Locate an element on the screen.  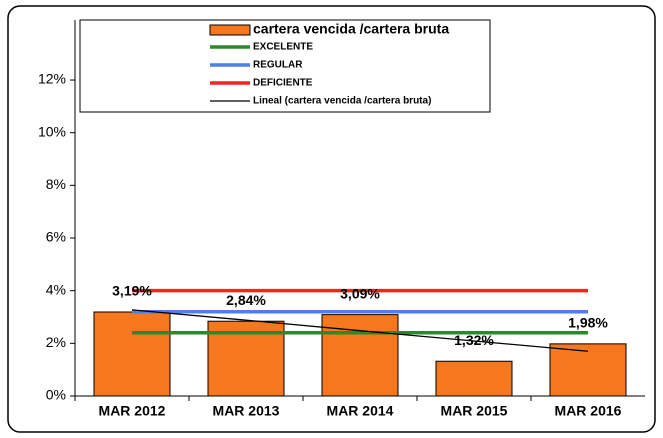
legend-label: cartera vencida /cartera bruta is located at coordinates (351, 29).